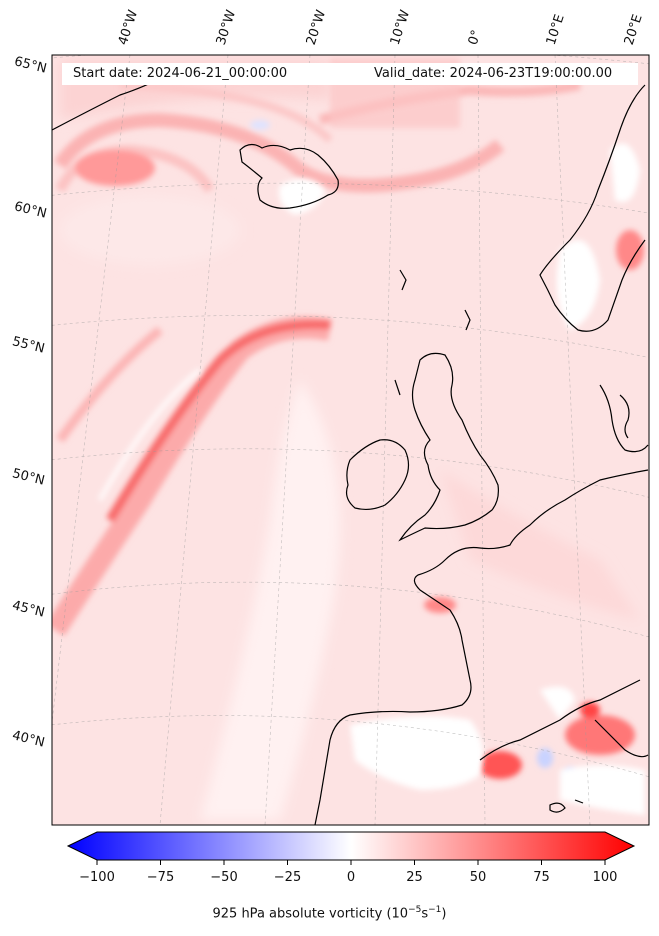 This screenshot has height=936, width=659. I want to click on colorbar-label-exponent: −5, so click(415, 910).